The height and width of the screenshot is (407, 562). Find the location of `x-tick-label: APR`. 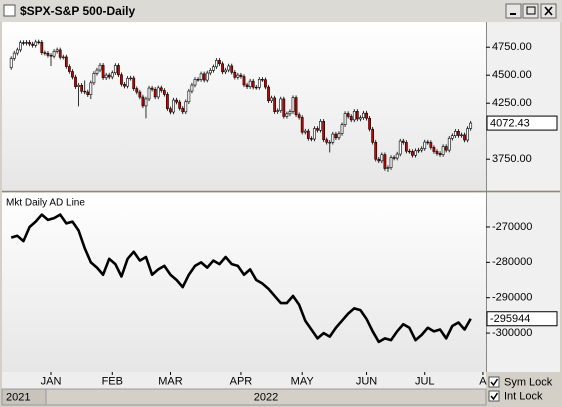

x-tick-label: APR is located at coordinates (241, 381).